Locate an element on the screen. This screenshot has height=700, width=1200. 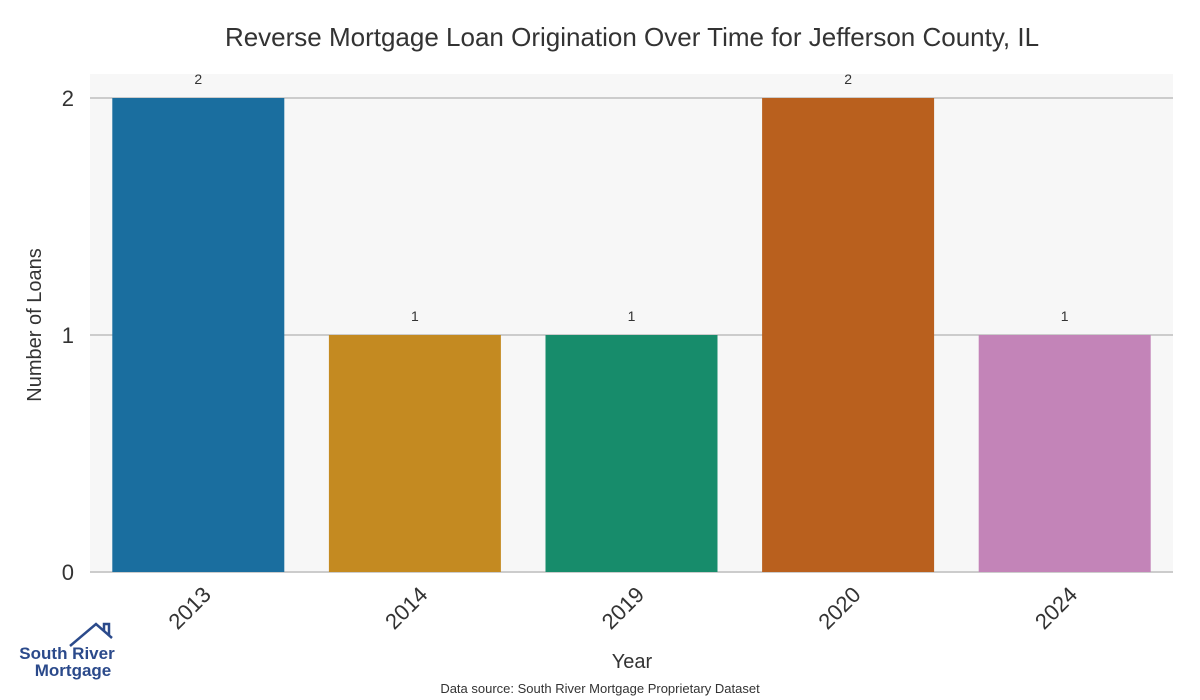
x-axis-ticks: 2013 2014 2019 2020 2024 is located at coordinates (623, 608).